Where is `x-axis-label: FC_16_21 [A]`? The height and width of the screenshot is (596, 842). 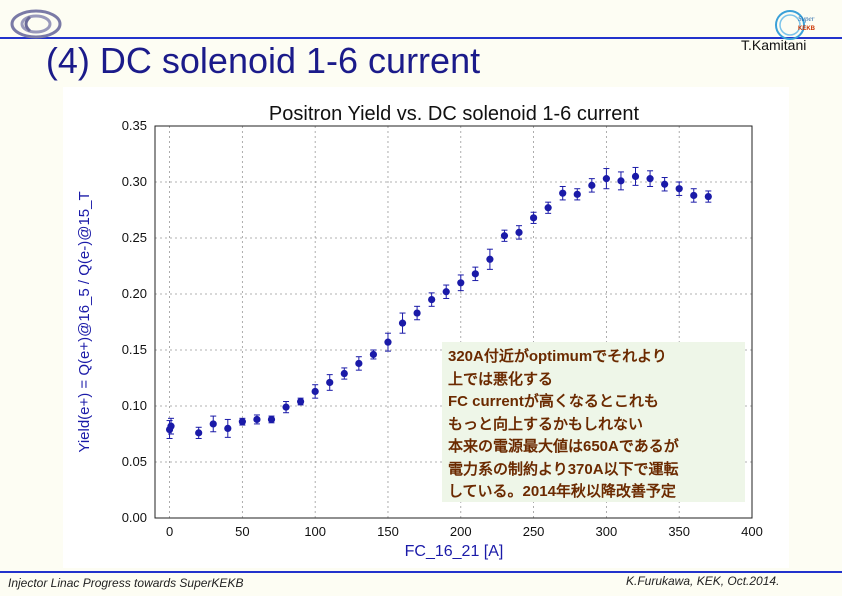 x-axis-label: FC_16_21 [A] is located at coordinates (454, 551).